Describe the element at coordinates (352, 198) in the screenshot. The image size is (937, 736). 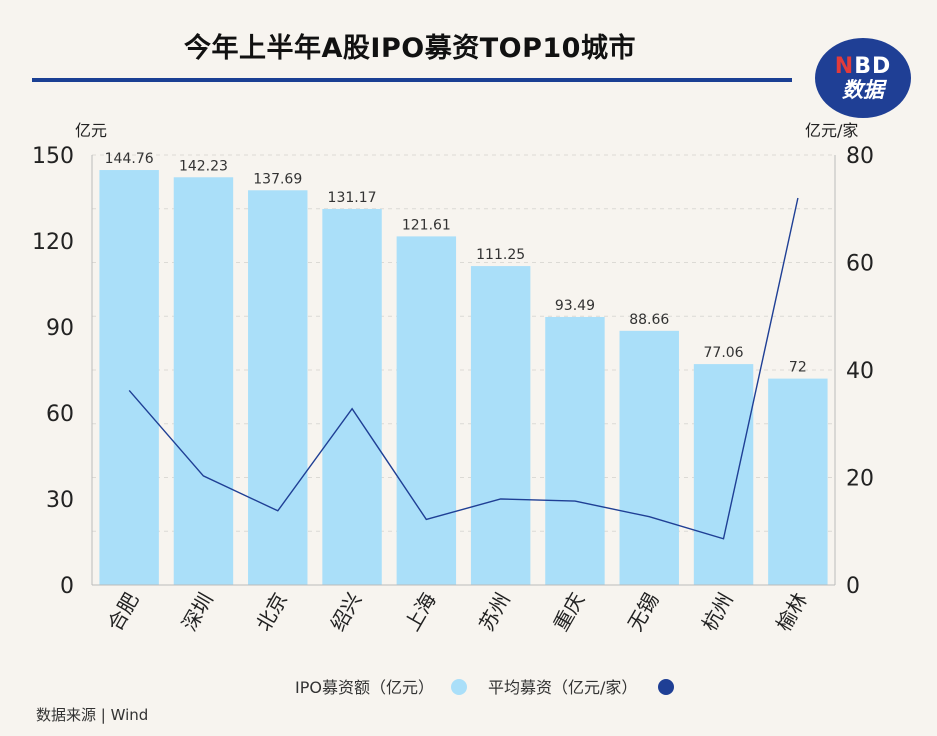
I see `bar-value-label: 131.17` at that location.